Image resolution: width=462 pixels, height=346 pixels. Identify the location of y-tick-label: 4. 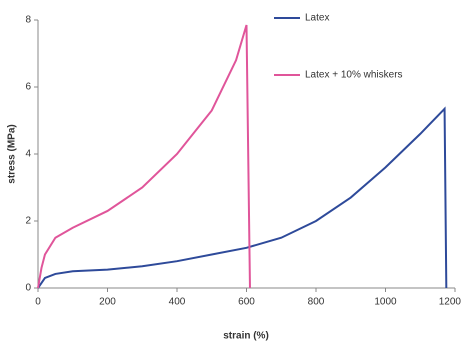
(28, 154).